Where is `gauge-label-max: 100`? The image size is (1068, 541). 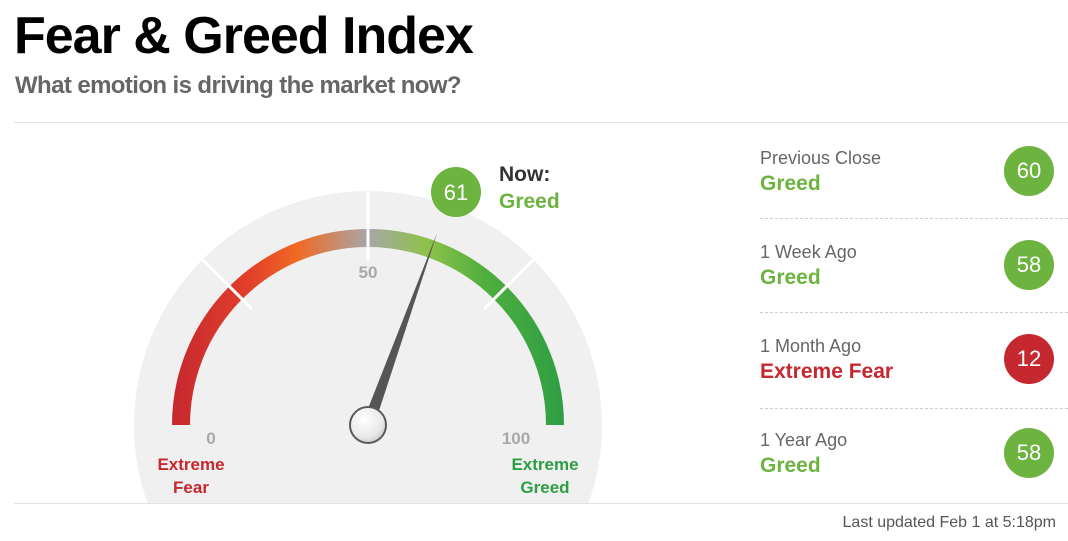 gauge-label-max: 100 is located at coordinates (516, 438).